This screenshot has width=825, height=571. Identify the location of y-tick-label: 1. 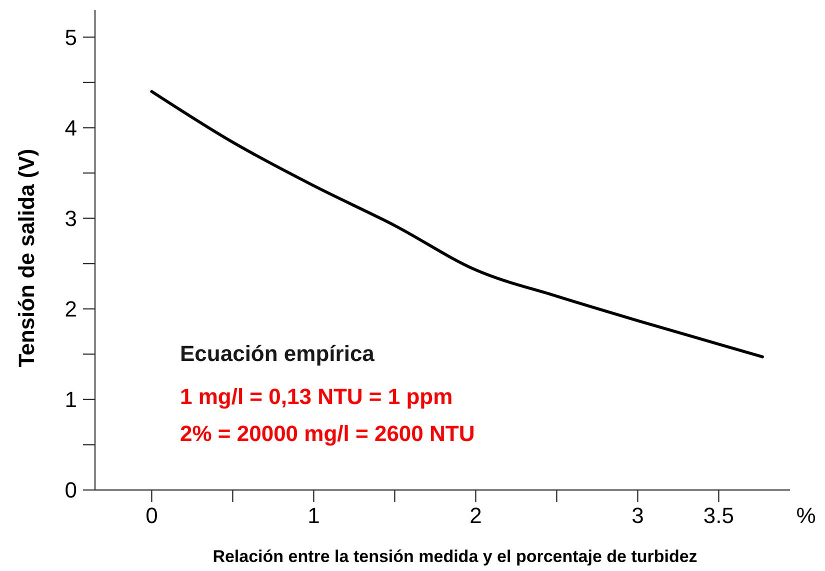
(70, 399).